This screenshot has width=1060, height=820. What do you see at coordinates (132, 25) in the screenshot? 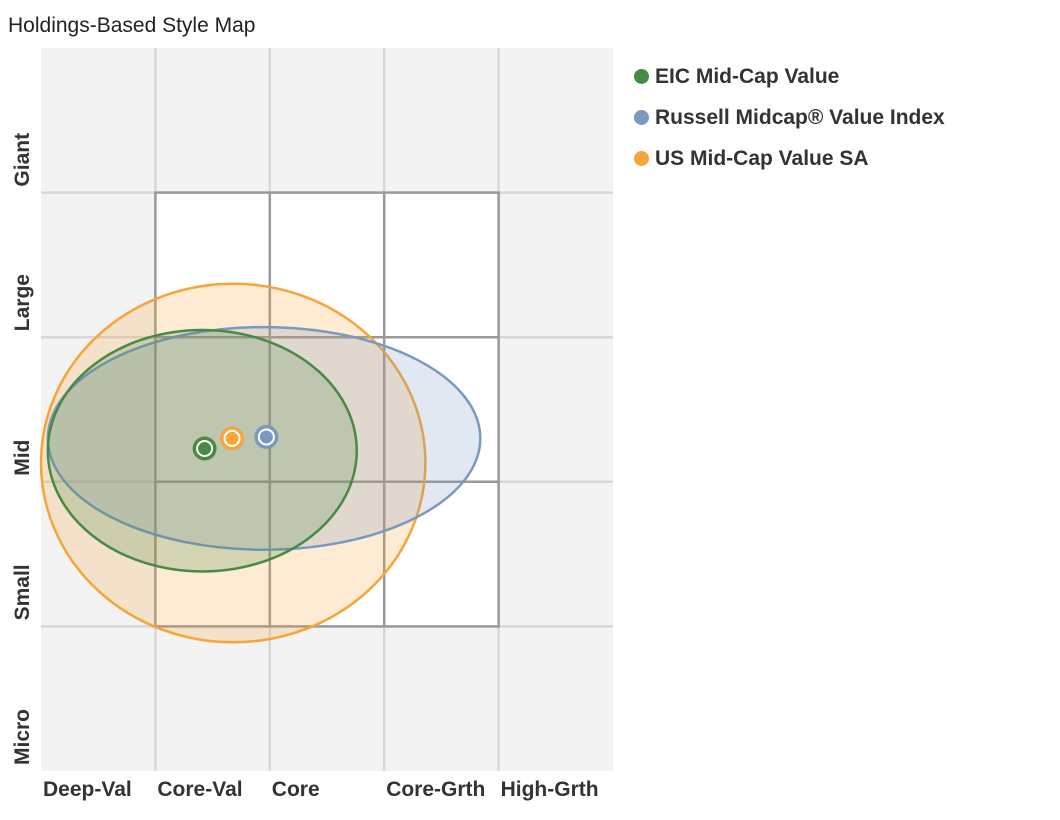
I see `chart-title: Holdings-Based Style Map` at bounding box center [132, 25].